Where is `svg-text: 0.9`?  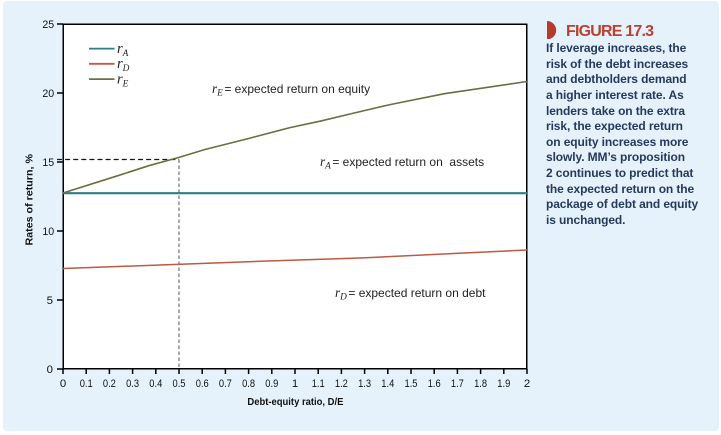
svg-text: 0.9 is located at coordinates (271, 384).